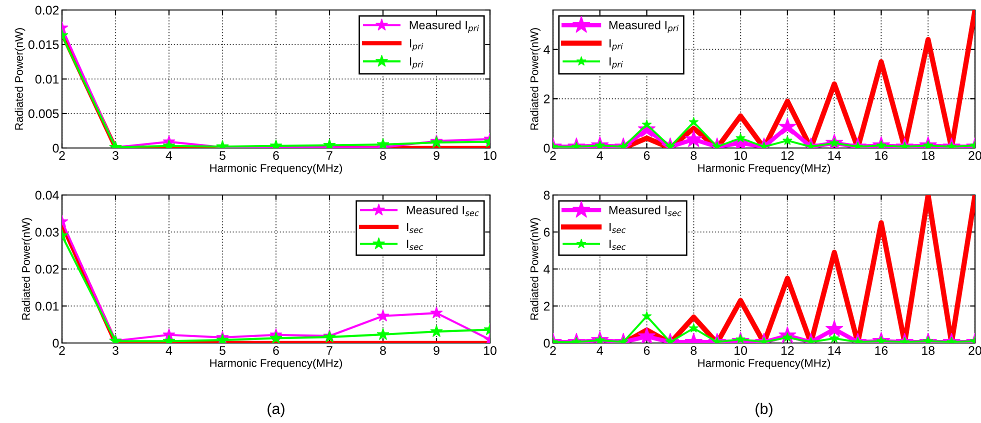 The image size is (981, 423). What do you see at coordinates (47, 195) in the screenshot?
I see `y-tick-label: 0.04` at bounding box center [47, 195].